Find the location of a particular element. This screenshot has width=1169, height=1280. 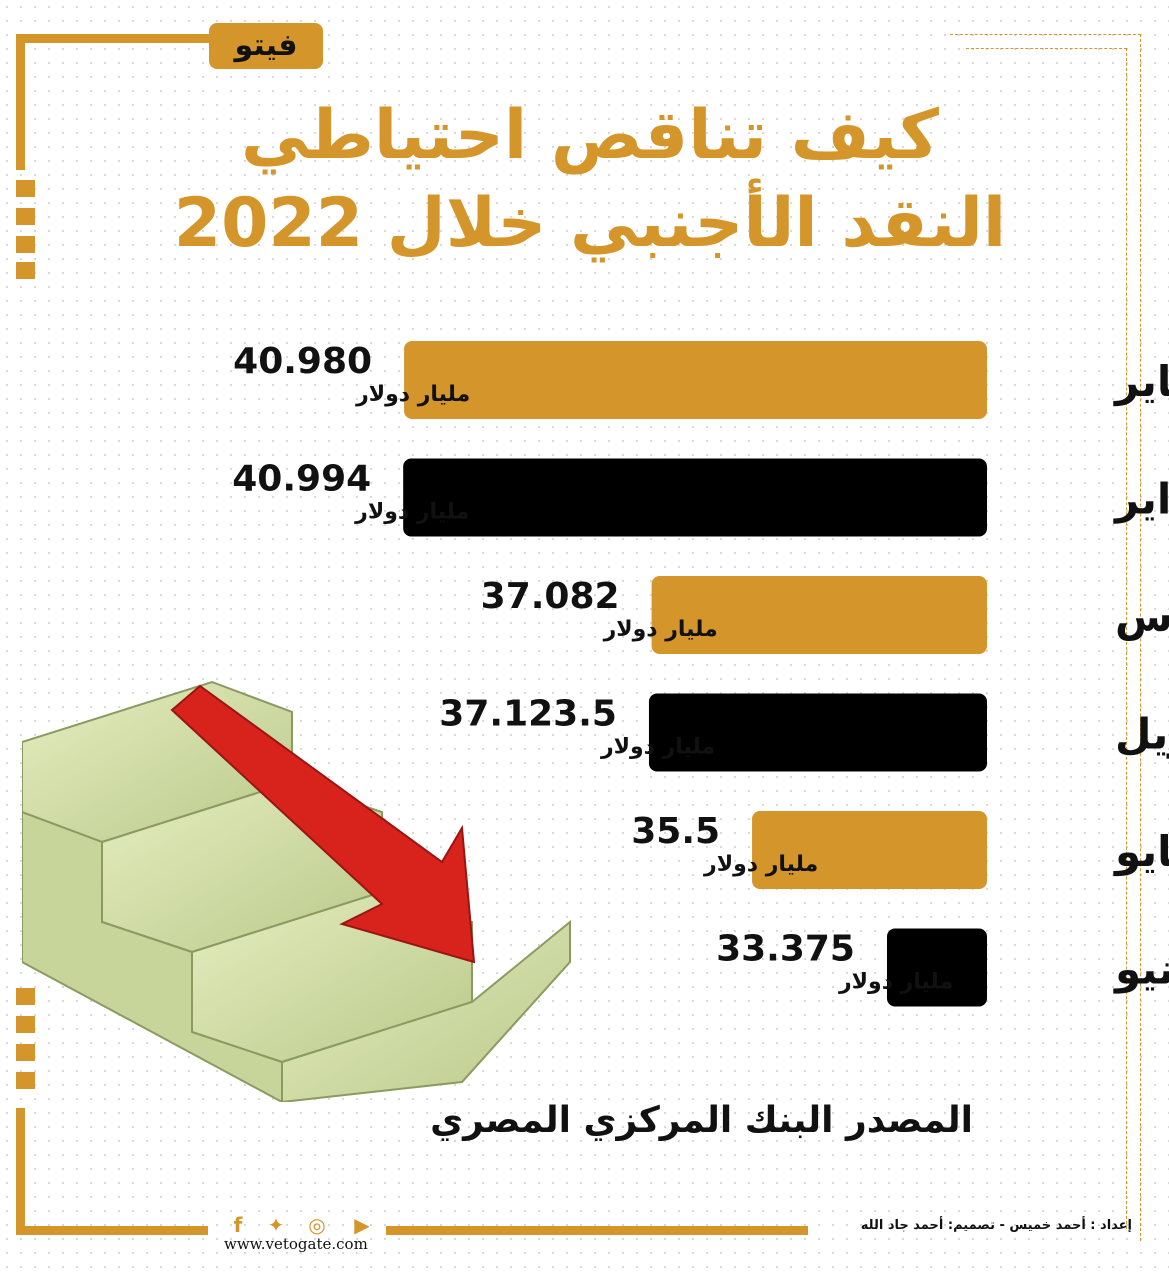

frame-bottom-left is located at coordinates (20, 1171).